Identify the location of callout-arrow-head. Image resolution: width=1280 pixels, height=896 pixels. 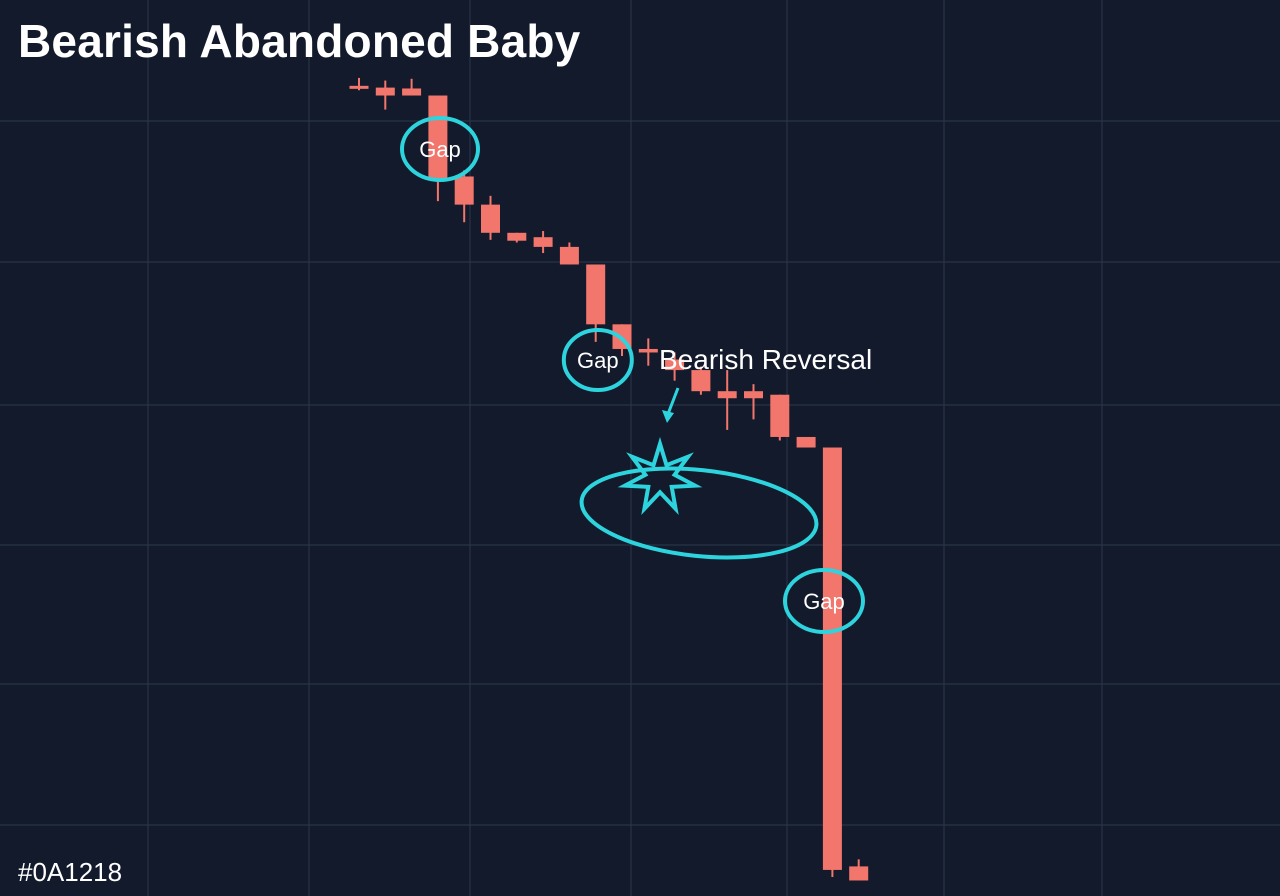
(668, 416).